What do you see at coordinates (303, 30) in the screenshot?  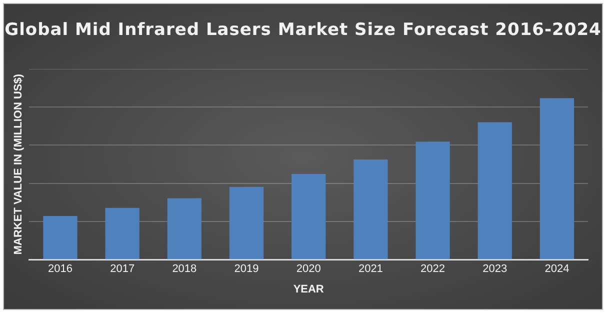 I see `chart-title: Global Mid Infrared Lasers Market Size Forecast 2016-2024` at bounding box center [303, 30].